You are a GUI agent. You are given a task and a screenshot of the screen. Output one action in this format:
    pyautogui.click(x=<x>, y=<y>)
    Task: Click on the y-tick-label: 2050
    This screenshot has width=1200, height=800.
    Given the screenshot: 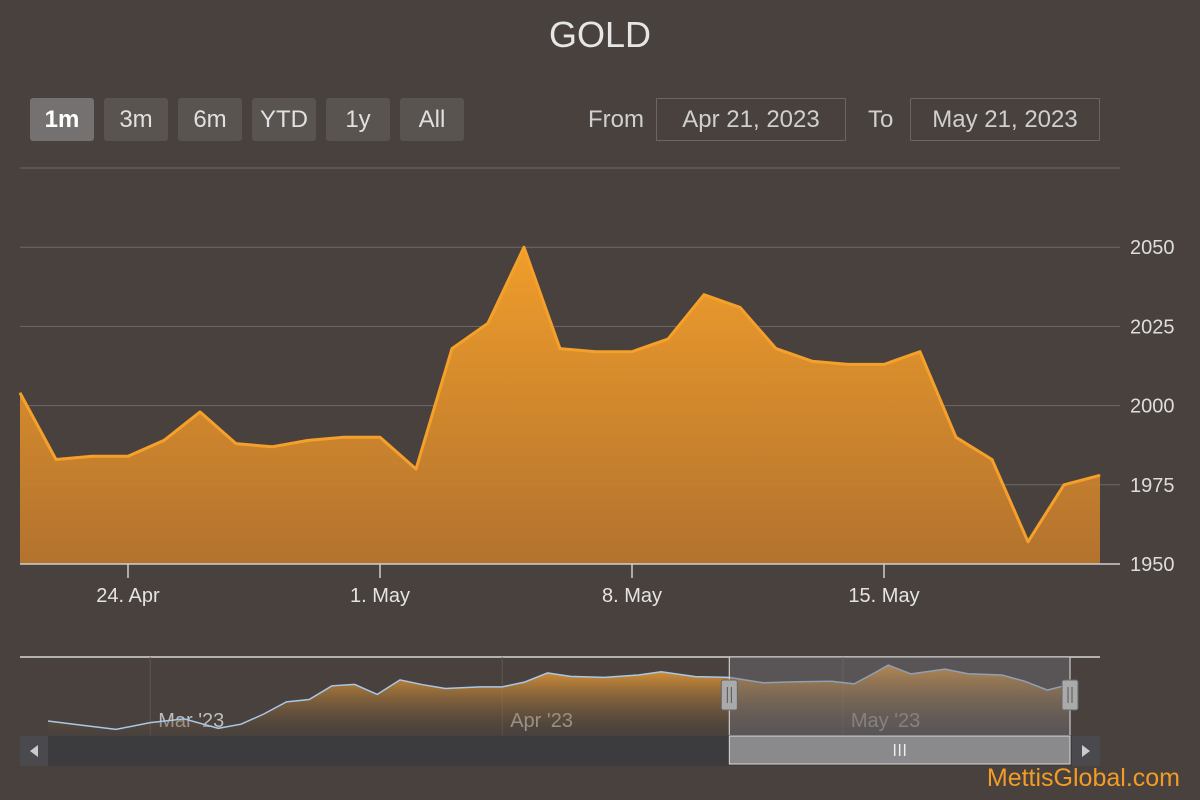 What is the action you would take?
    pyautogui.click(x=1152, y=248)
    